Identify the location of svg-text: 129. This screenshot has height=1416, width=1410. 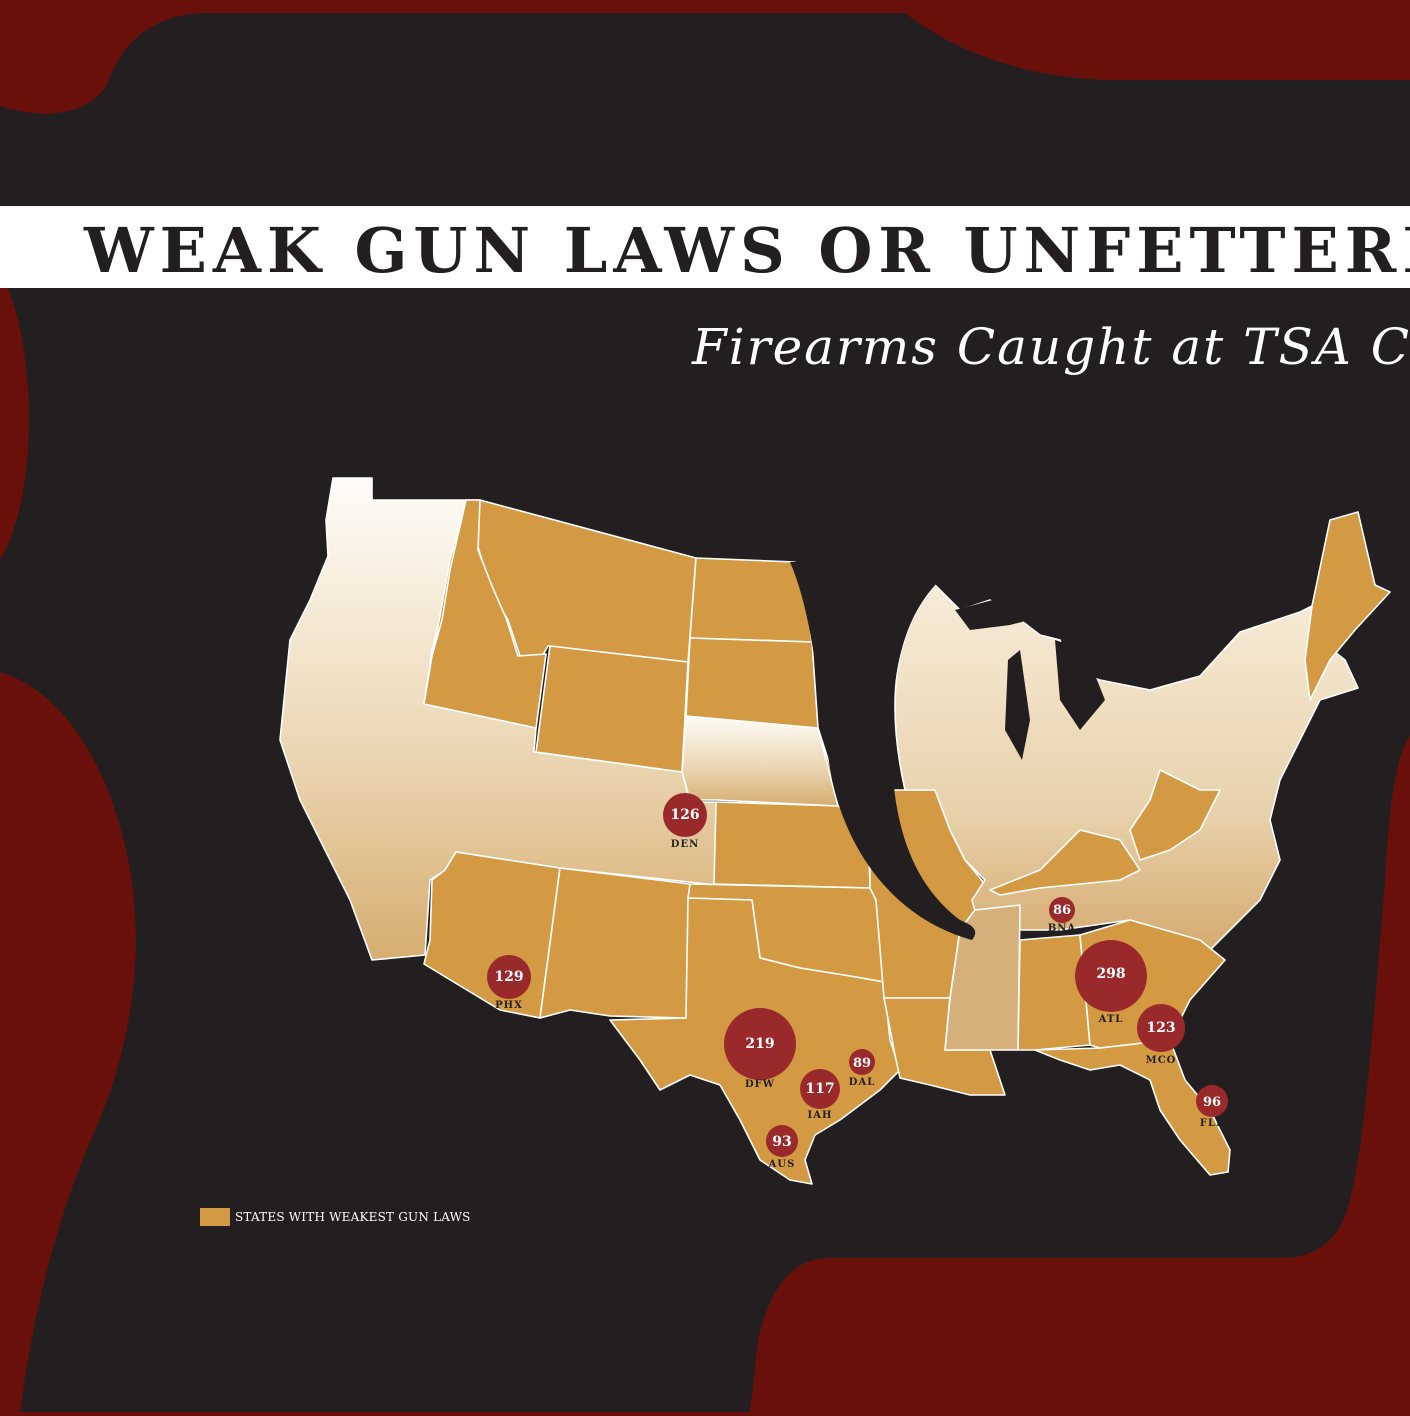
(508, 977).